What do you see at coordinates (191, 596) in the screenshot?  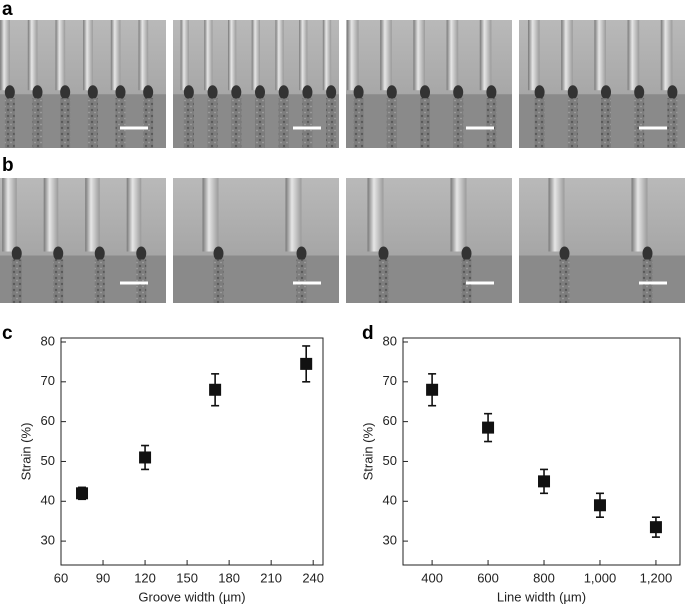 I see `x-axis-title: Groove width (µm)` at bounding box center [191, 596].